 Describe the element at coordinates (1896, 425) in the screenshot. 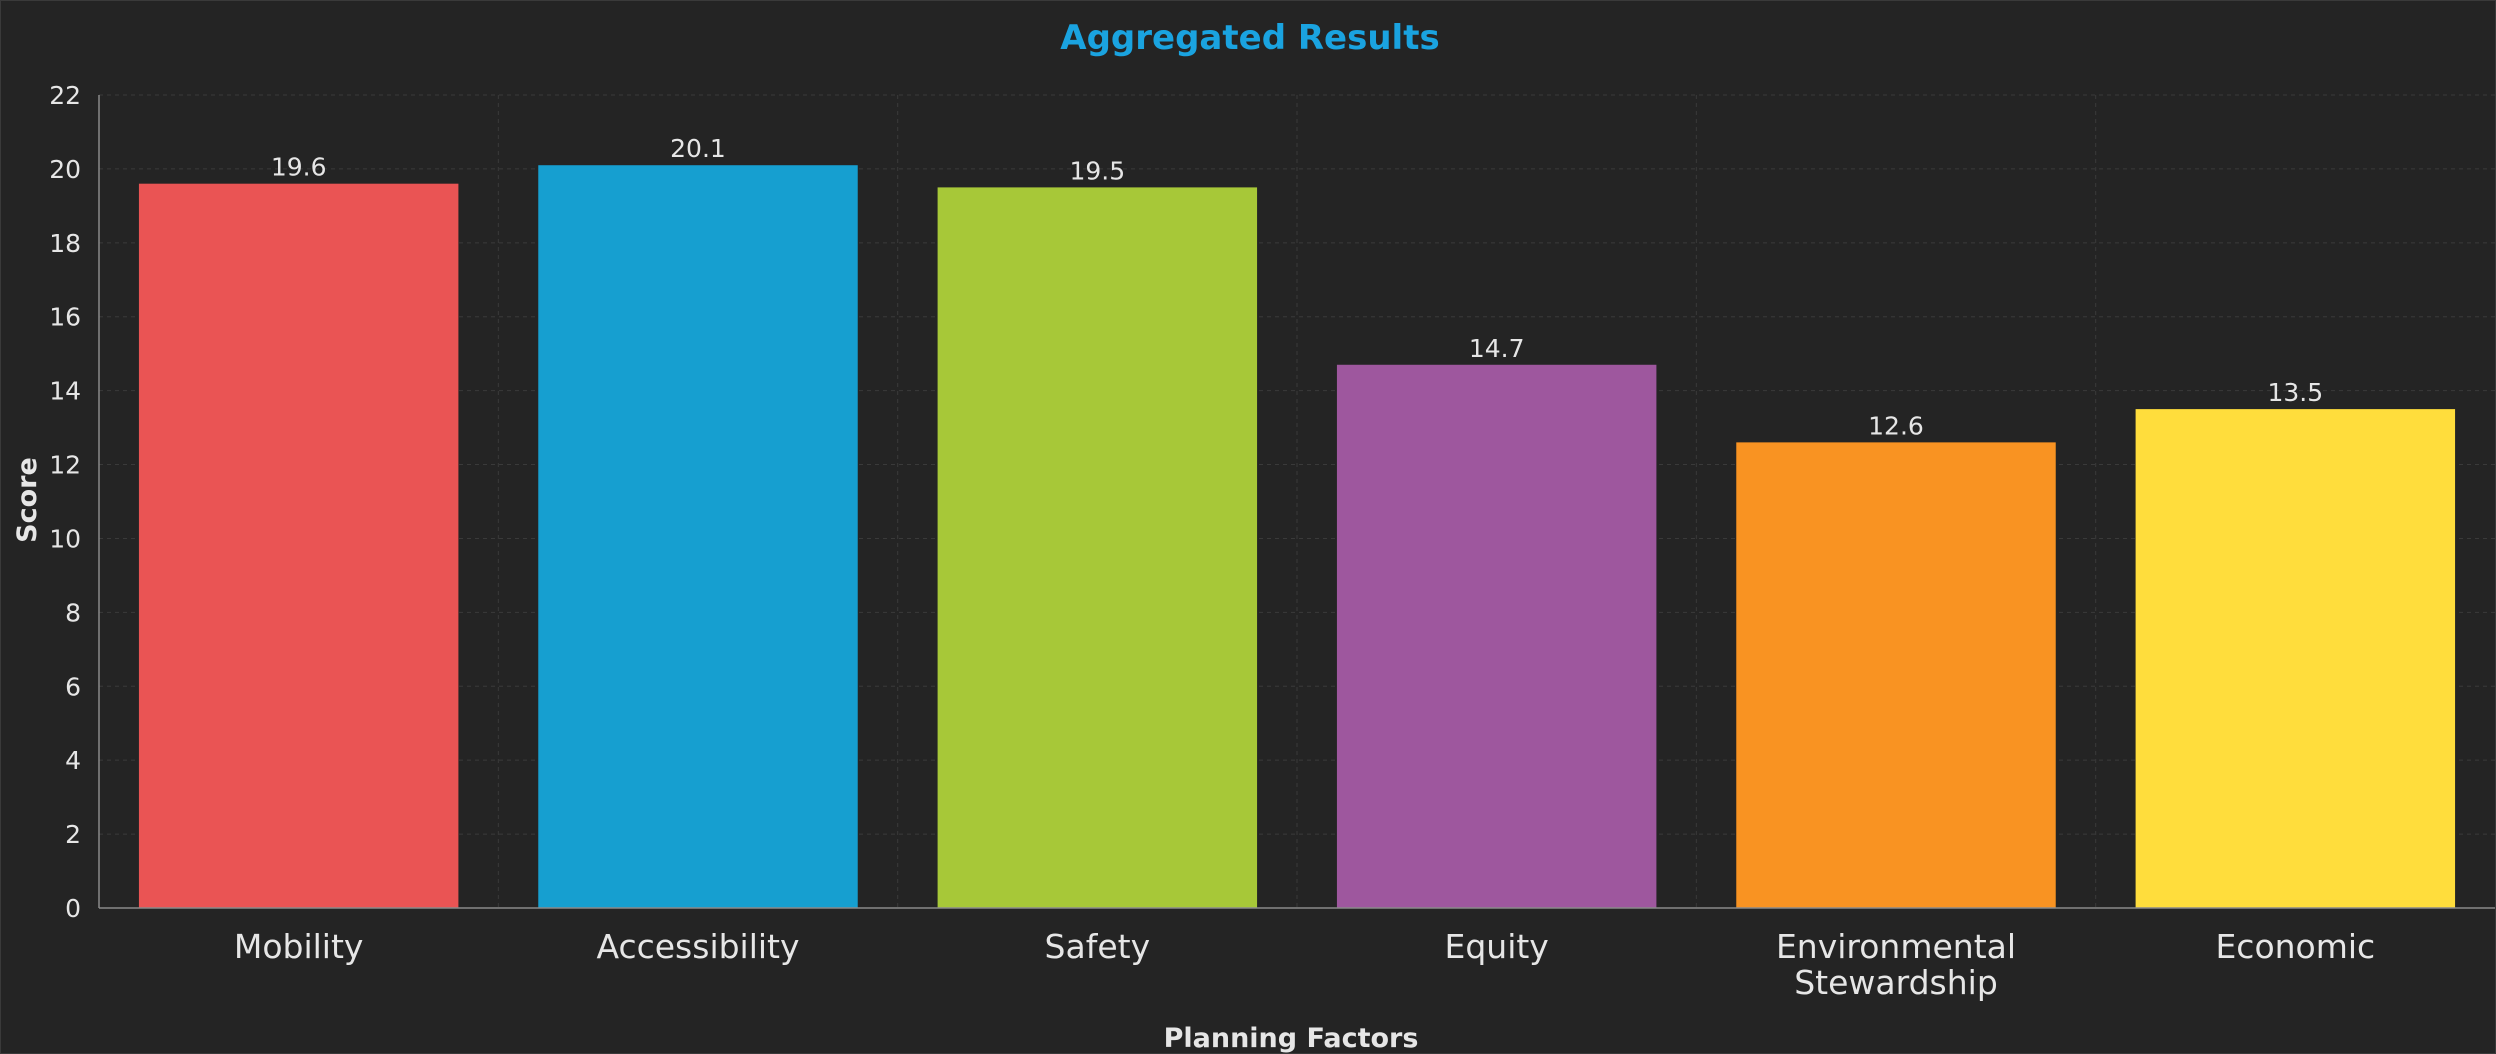

I see `data-label: 12.6` at that location.